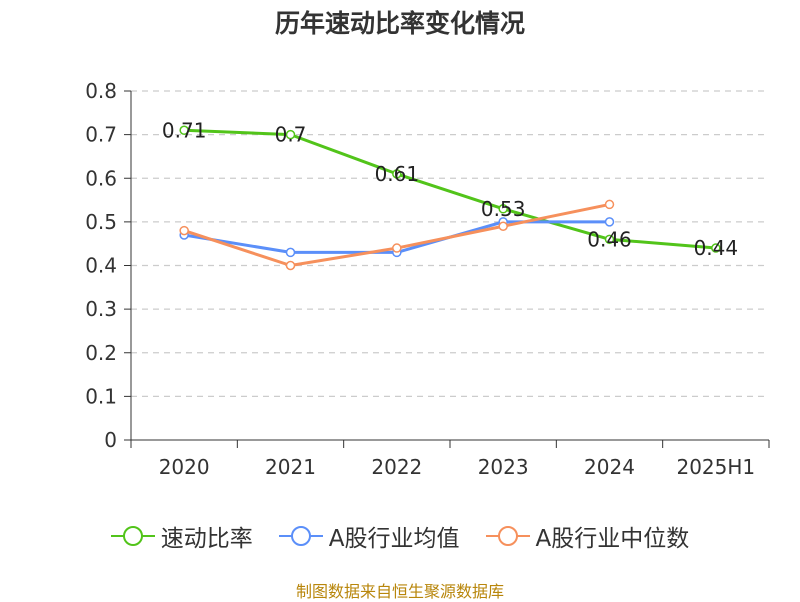  What do you see at coordinates (101, 353) in the screenshot?
I see `y-tick-label: 0.2` at bounding box center [101, 353].